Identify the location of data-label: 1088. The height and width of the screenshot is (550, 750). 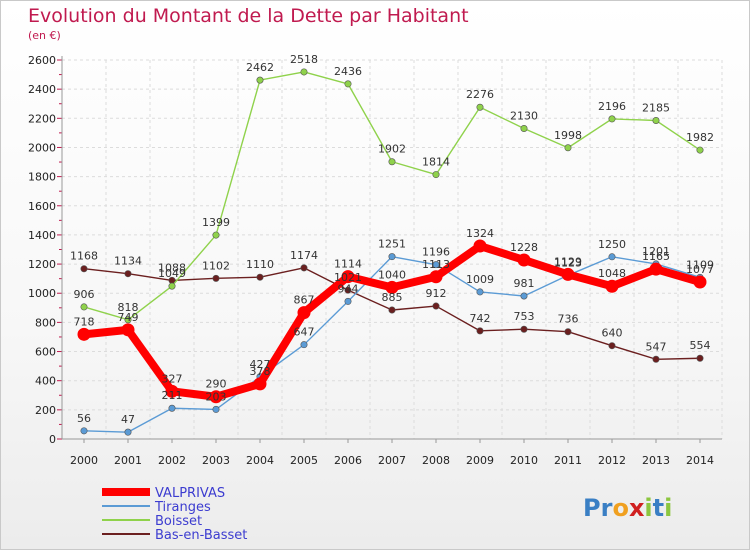
(172, 267).